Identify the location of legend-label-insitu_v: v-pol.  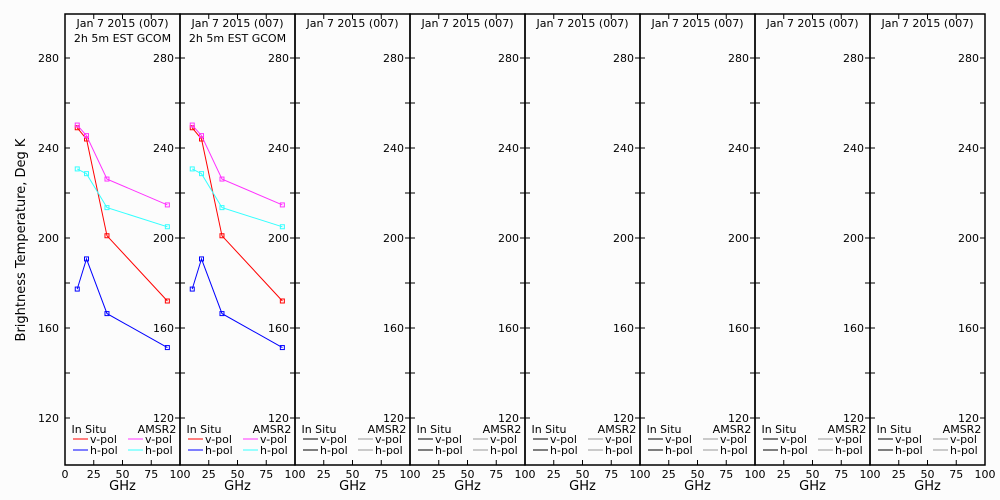
(563, 439).